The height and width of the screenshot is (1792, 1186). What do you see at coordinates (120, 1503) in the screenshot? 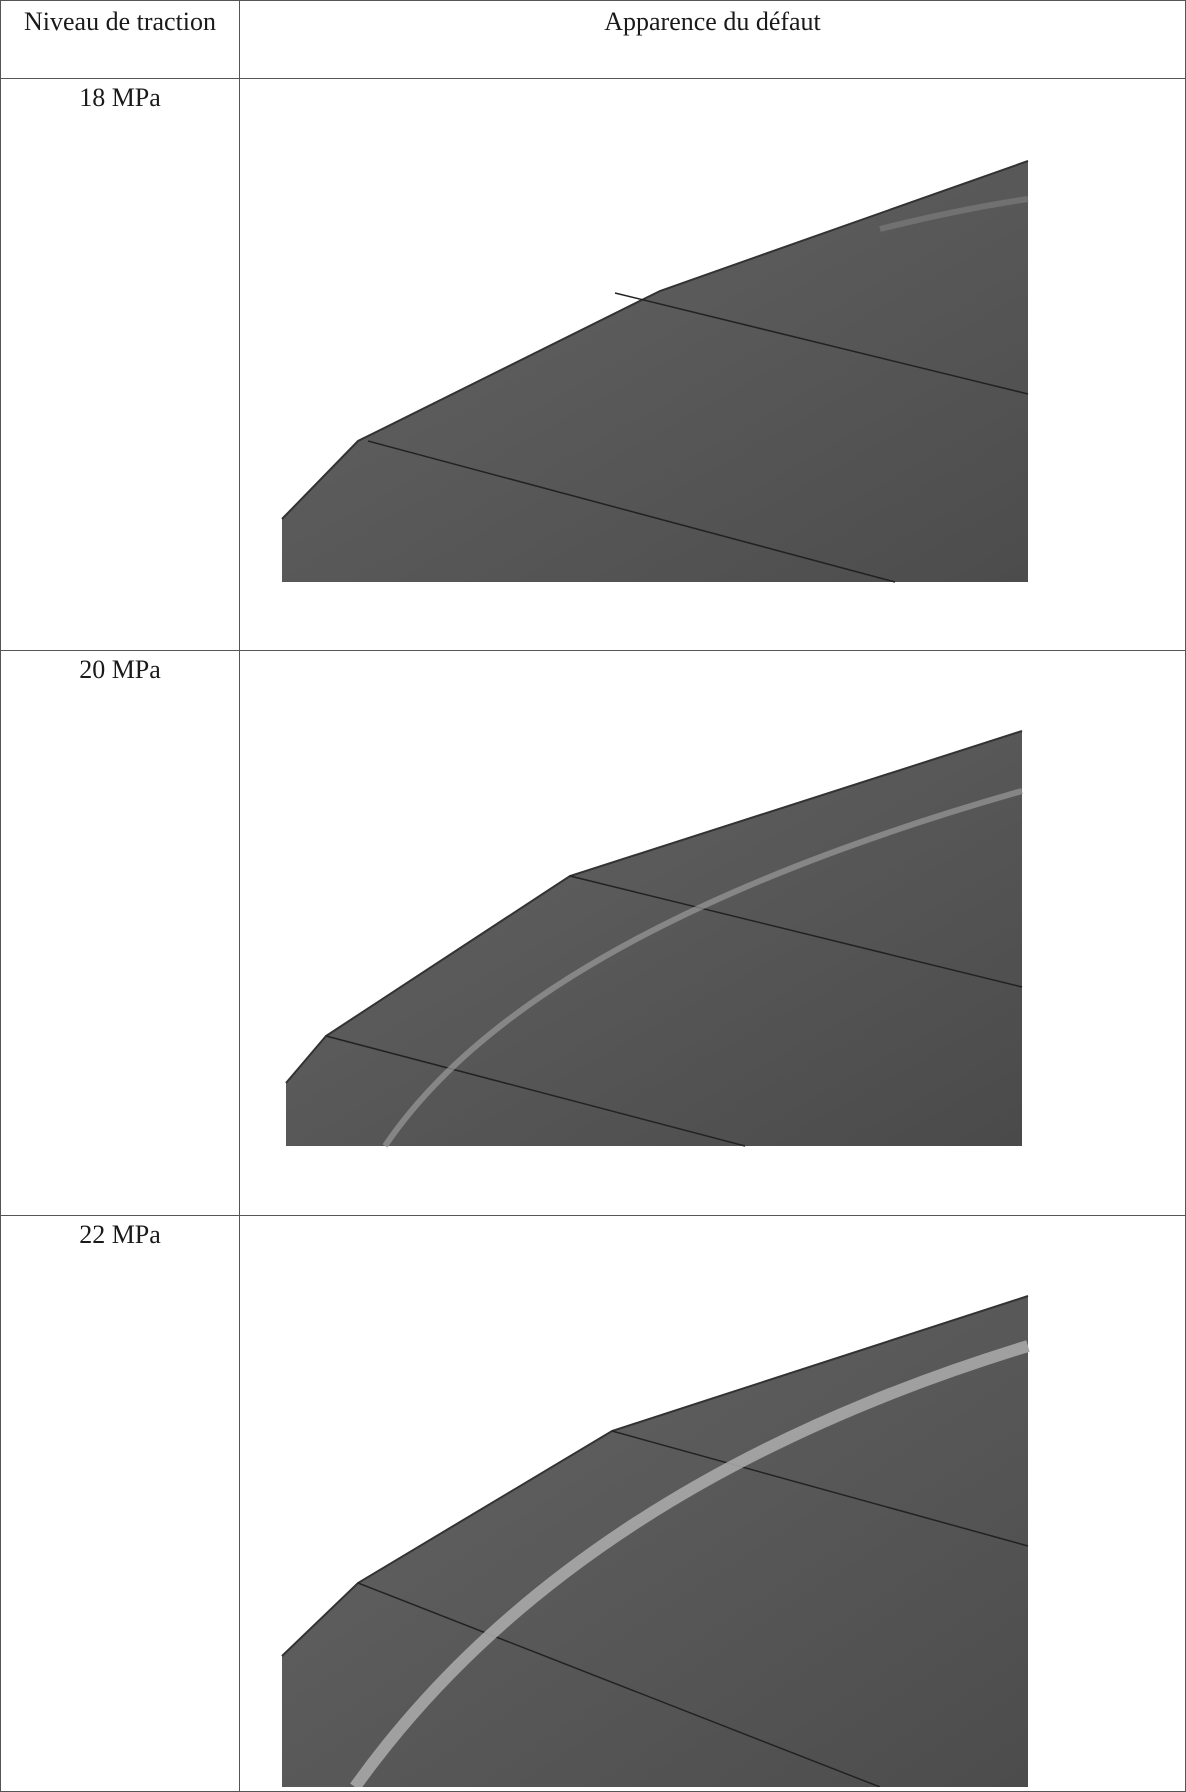
I see `tension-level-cell: 22 MPa` at bounding box center [120, 1503].